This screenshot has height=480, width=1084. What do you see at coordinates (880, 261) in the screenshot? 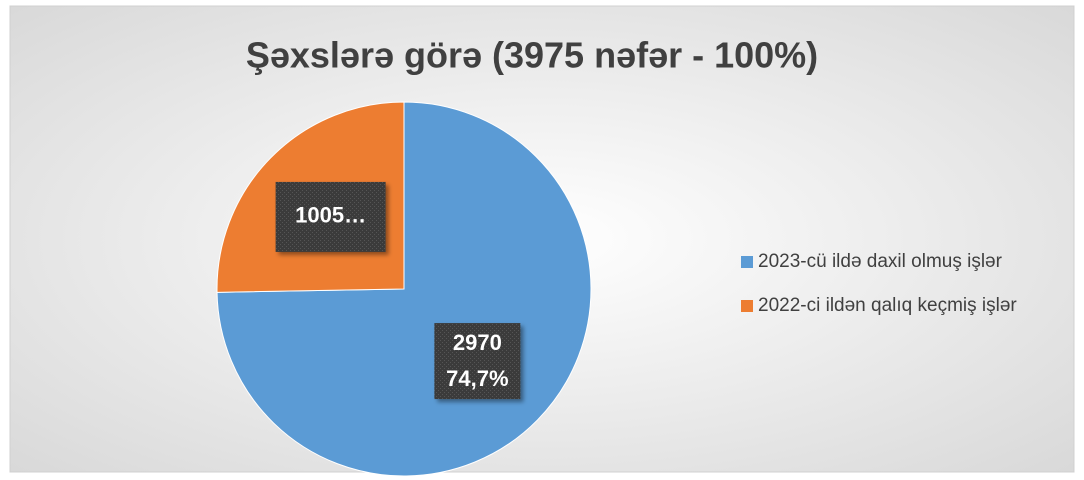
I see `legend-label: 2023-cü ildə daxil olmuş işlər` at bounding box center [880, 261].